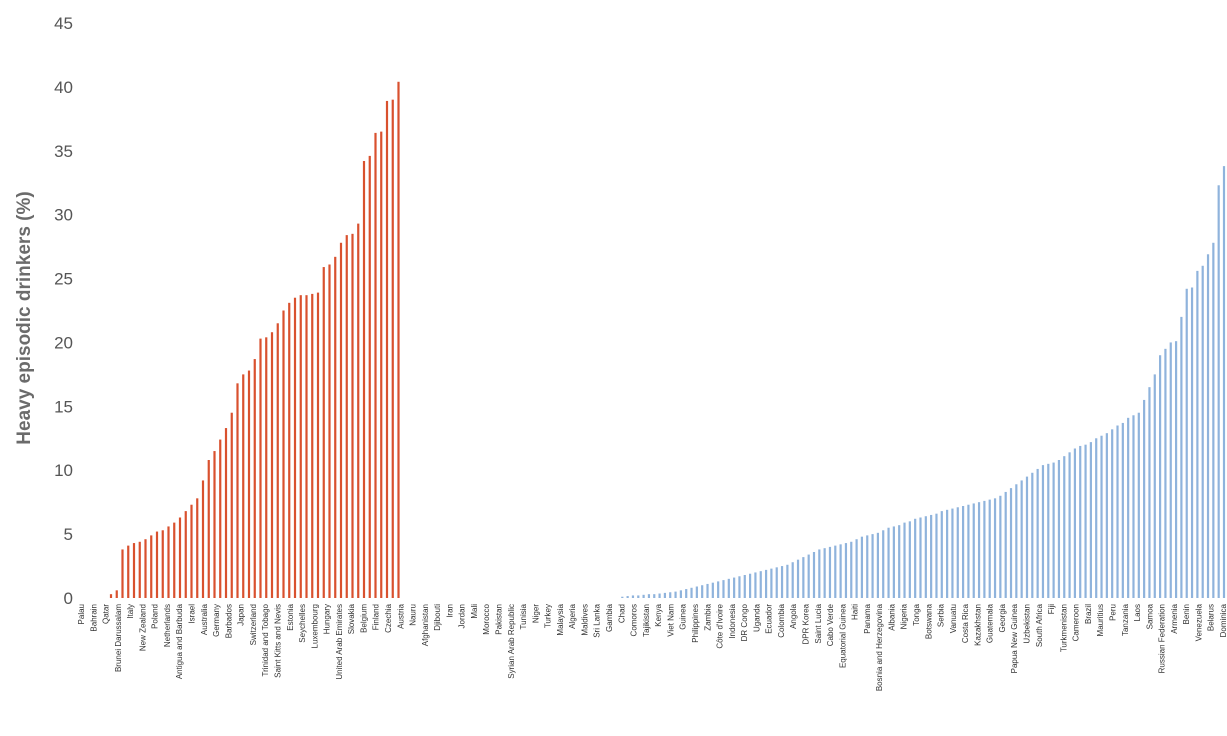  Describe the element at coordinates (486, 618) in the screenshot. I see `x-tick-label: Morocco` at that location.